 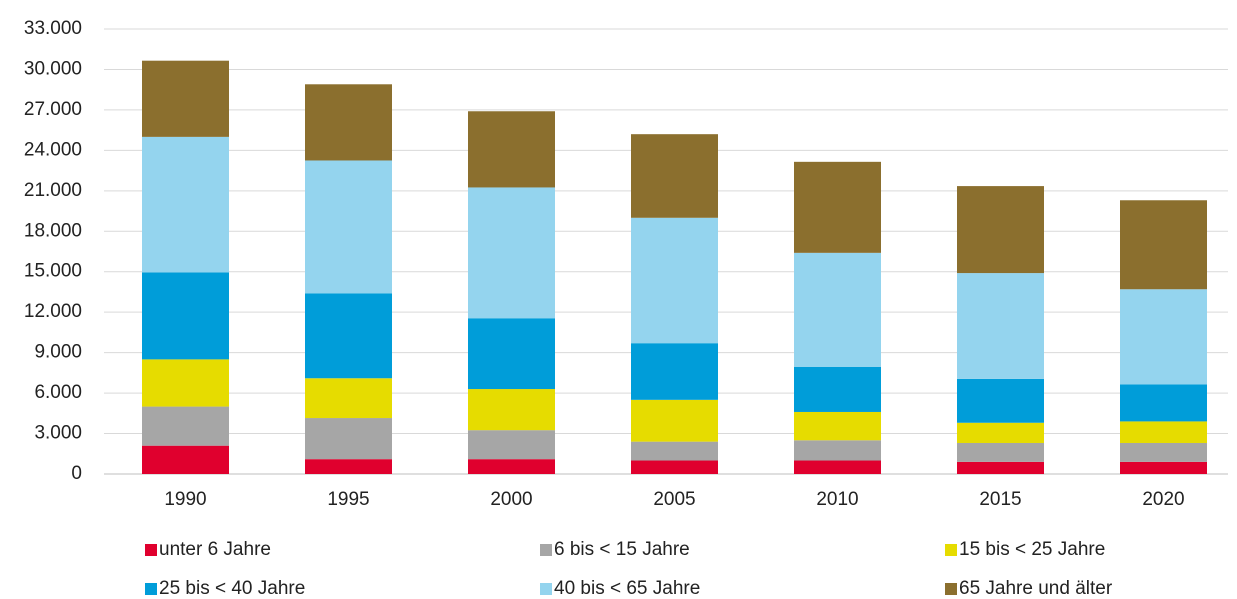 What do you see at coordinates (58, 433) in the screenshot?
I see `y-tick-label: 3.000` at bounding box center [58, 433].